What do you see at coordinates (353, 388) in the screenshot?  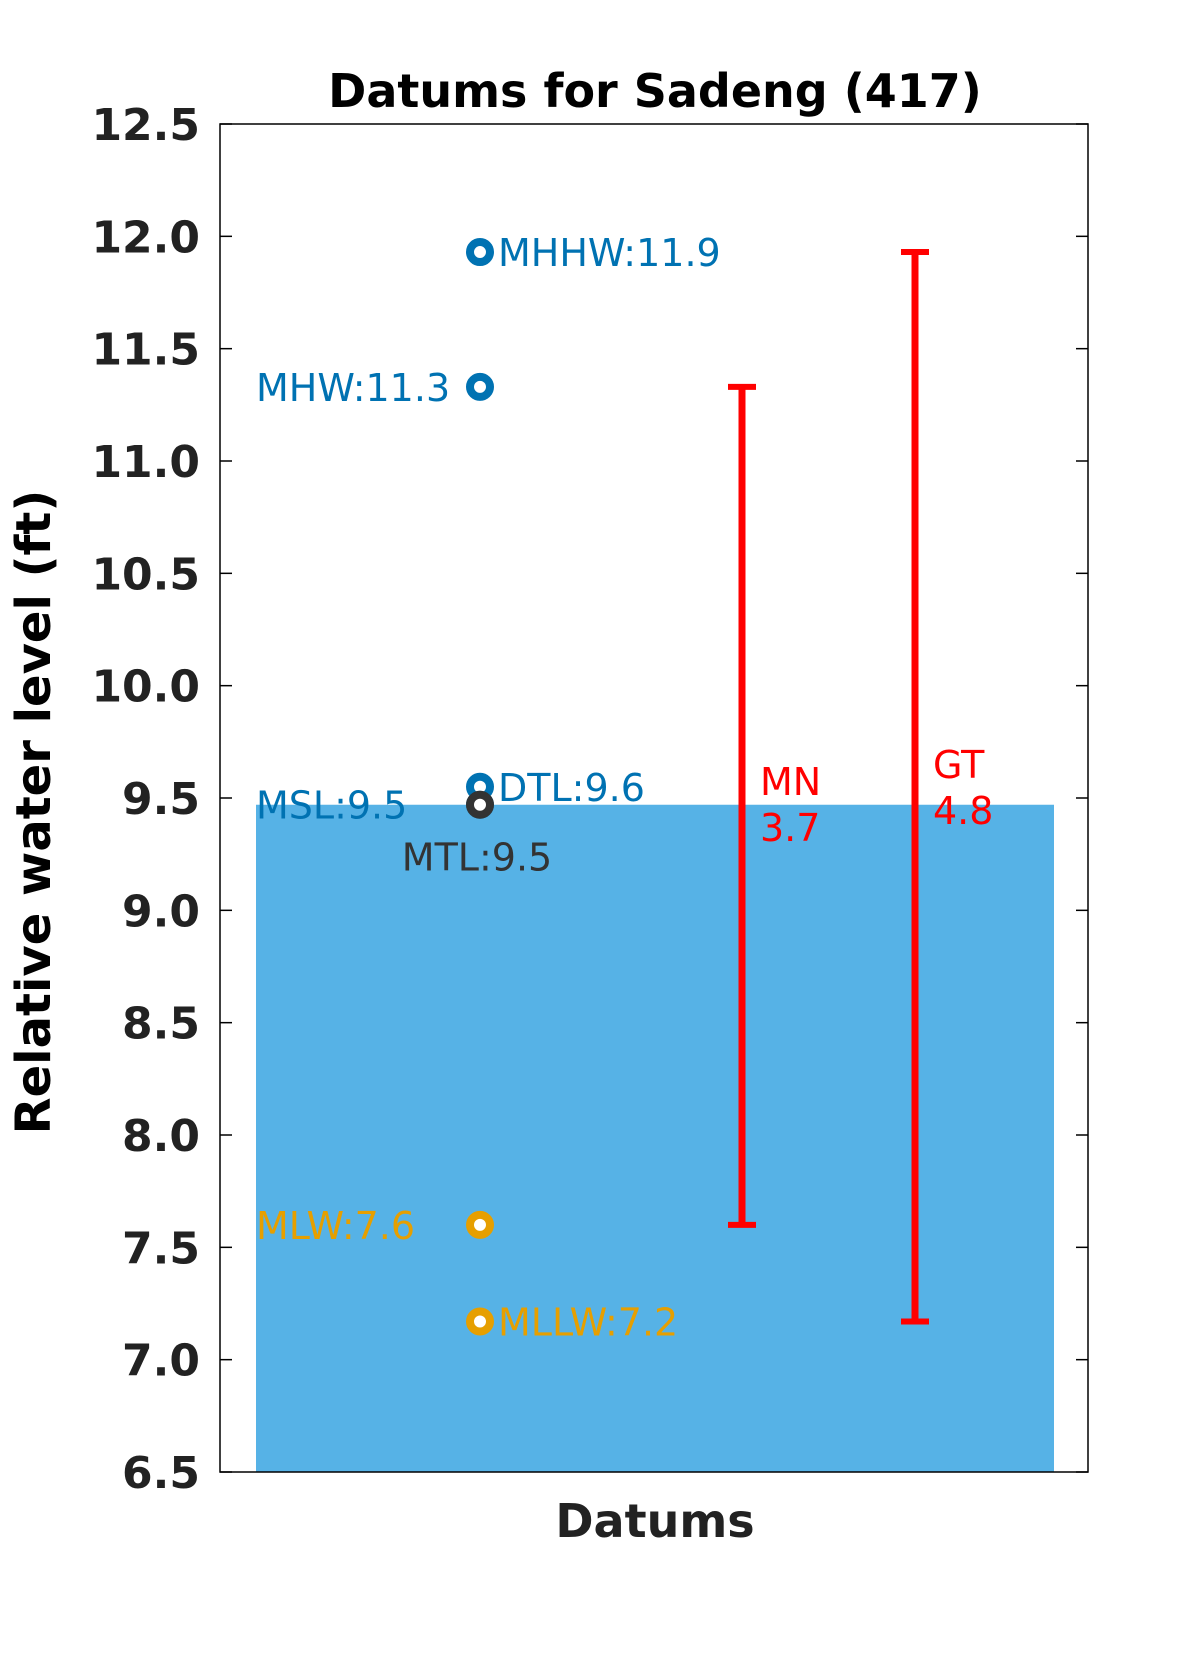 I see `datum-label: MHW:11.3` at bounding box center [353, 388].